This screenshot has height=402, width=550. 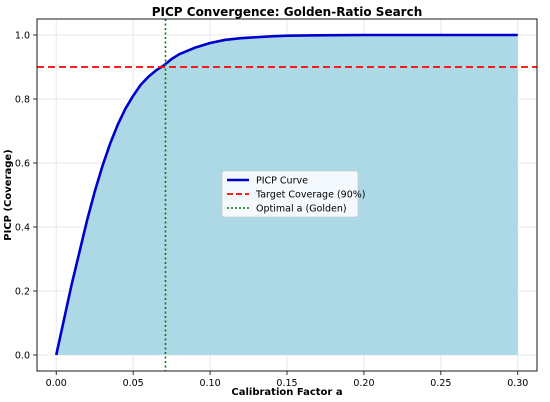 What do you see at coordinates (209, 383) in the screenshot?
I see `x-tick-label: 0.10` at bounding box center [209, 383].